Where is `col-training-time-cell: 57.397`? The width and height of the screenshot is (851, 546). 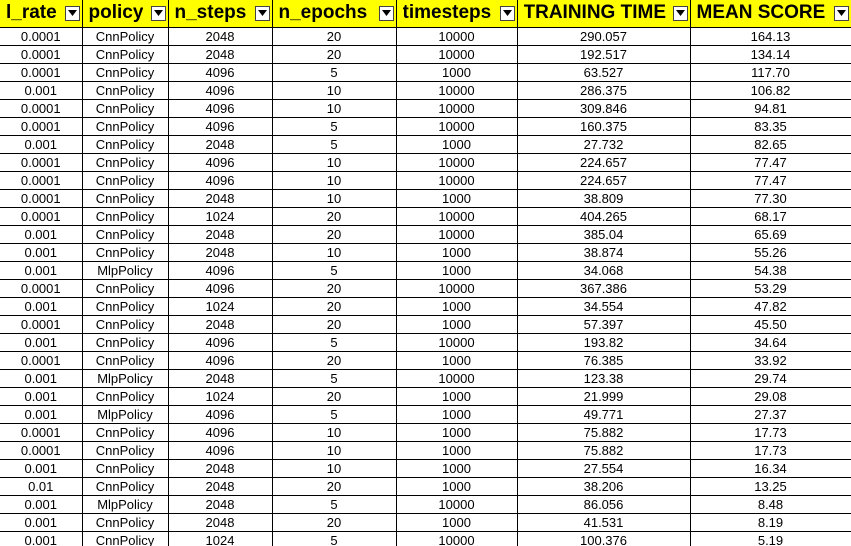 col-training-time-cell: 57.397 is located at coordinates (604, 324).